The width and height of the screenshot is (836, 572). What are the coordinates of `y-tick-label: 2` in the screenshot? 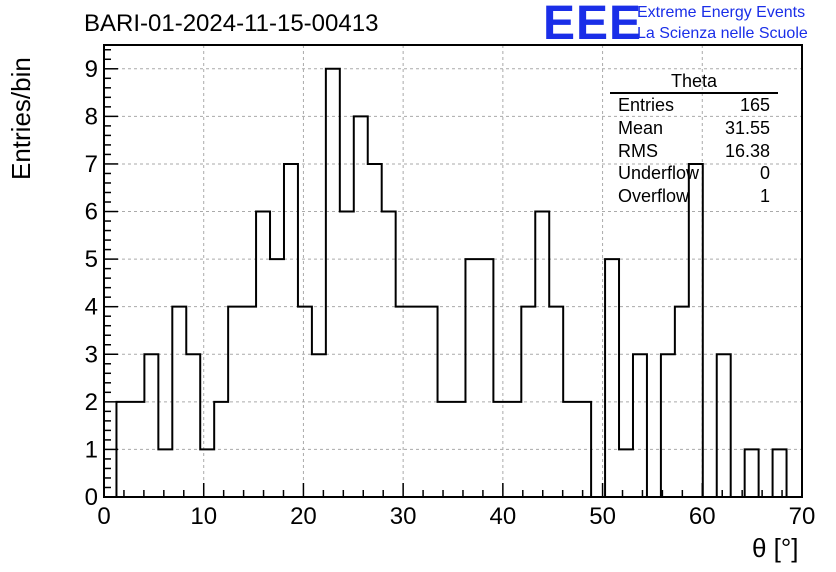 It's located at (91, 402).